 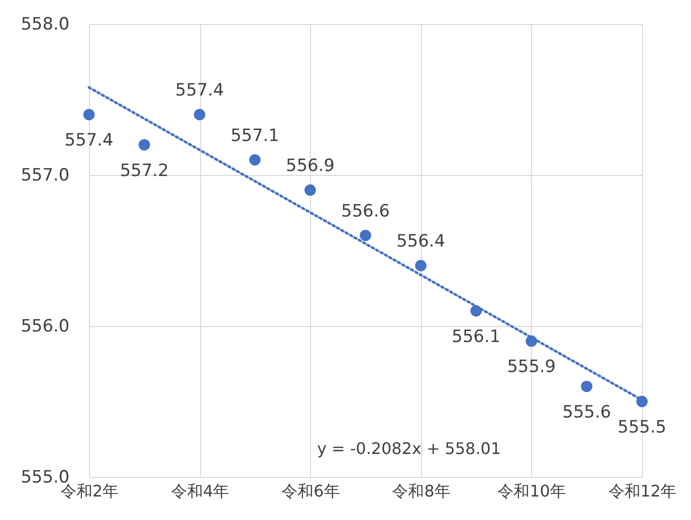 I want to click on data-label: 556.6, so click(x=365, y=211).